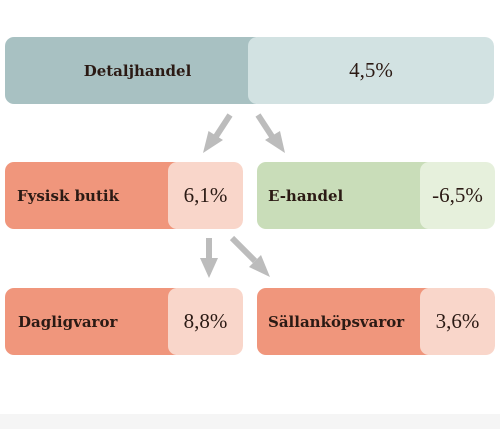 Image resolution: width=500 pixels, height=429 pixels. Describe the element at coordinates (205, 195) in the screenshot. I see `node-value-fysisk-butik: 6,1%` at that location.